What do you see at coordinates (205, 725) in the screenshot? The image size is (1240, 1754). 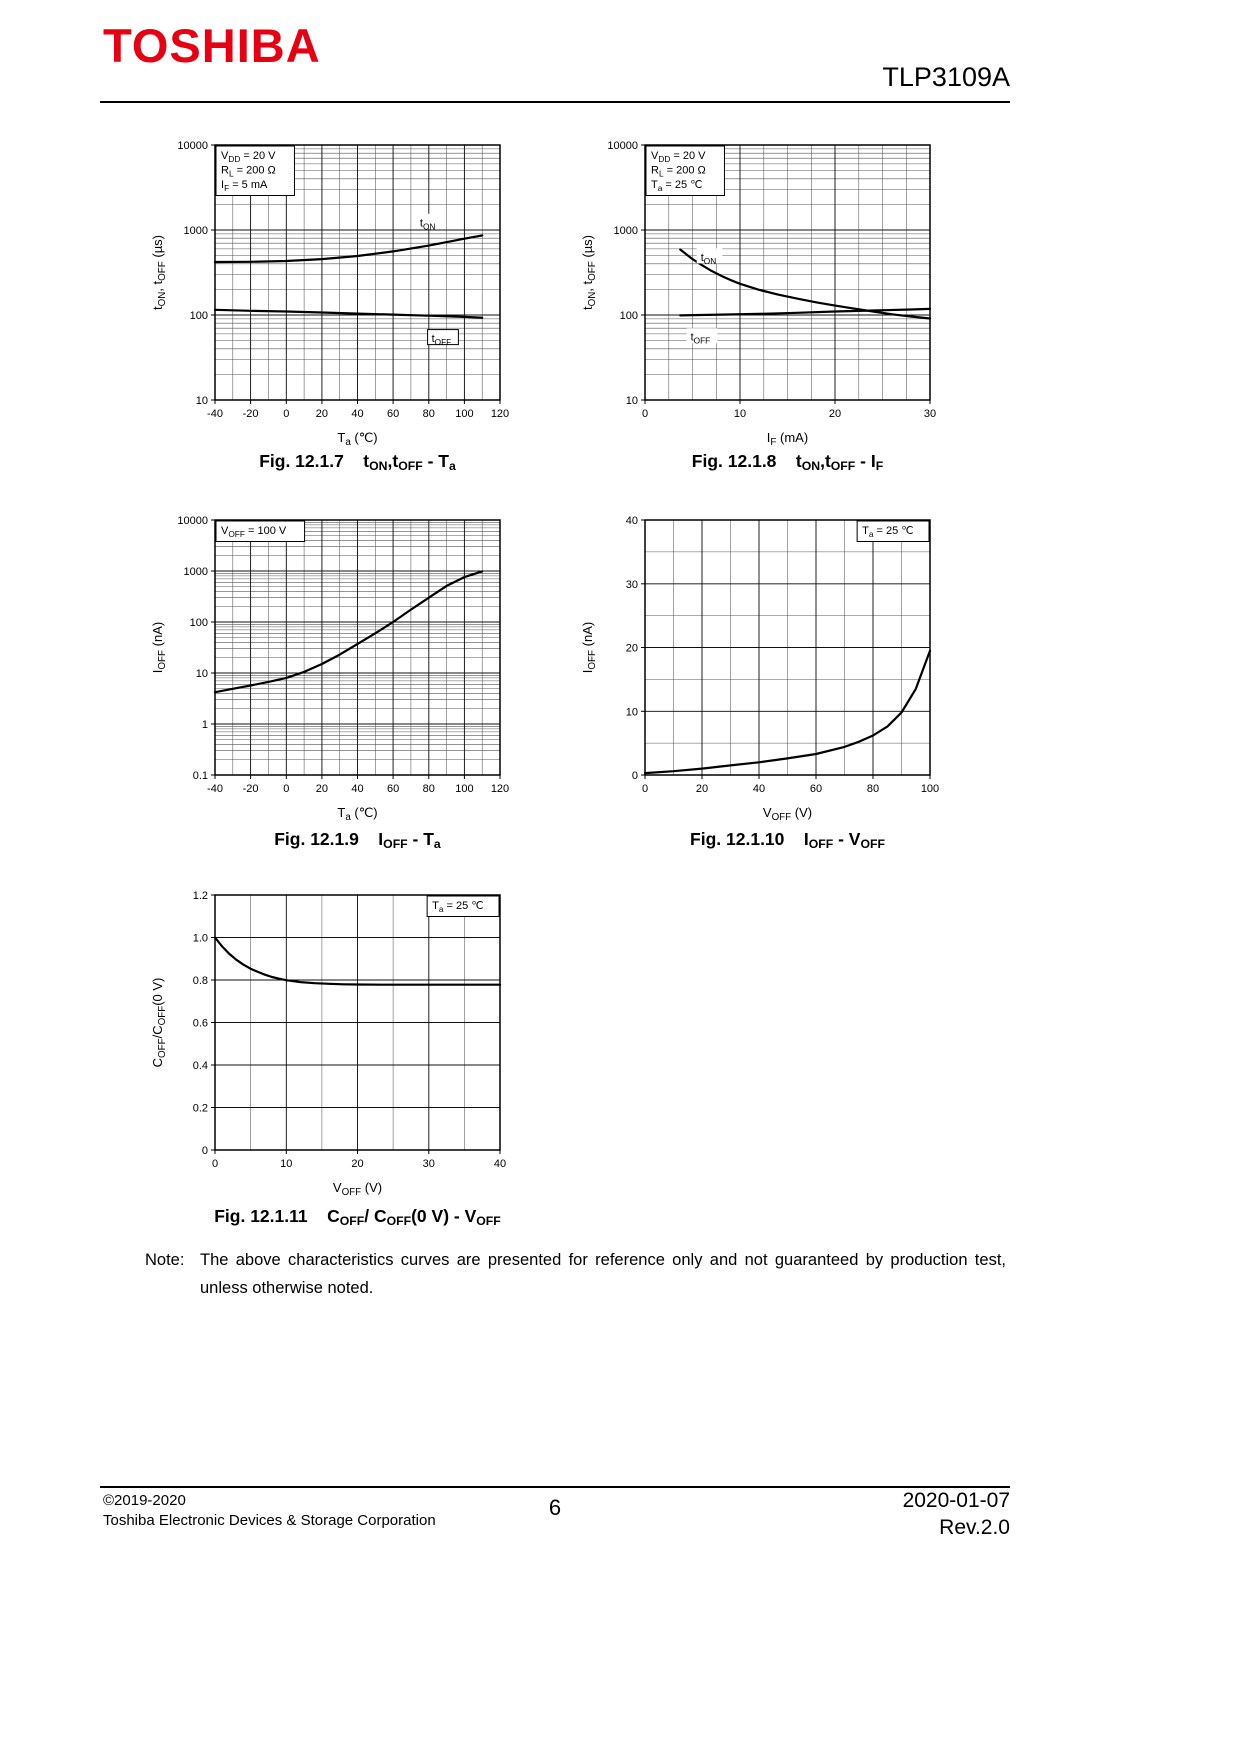 I see `svg-text: 1` at bounding box center [205, 725].